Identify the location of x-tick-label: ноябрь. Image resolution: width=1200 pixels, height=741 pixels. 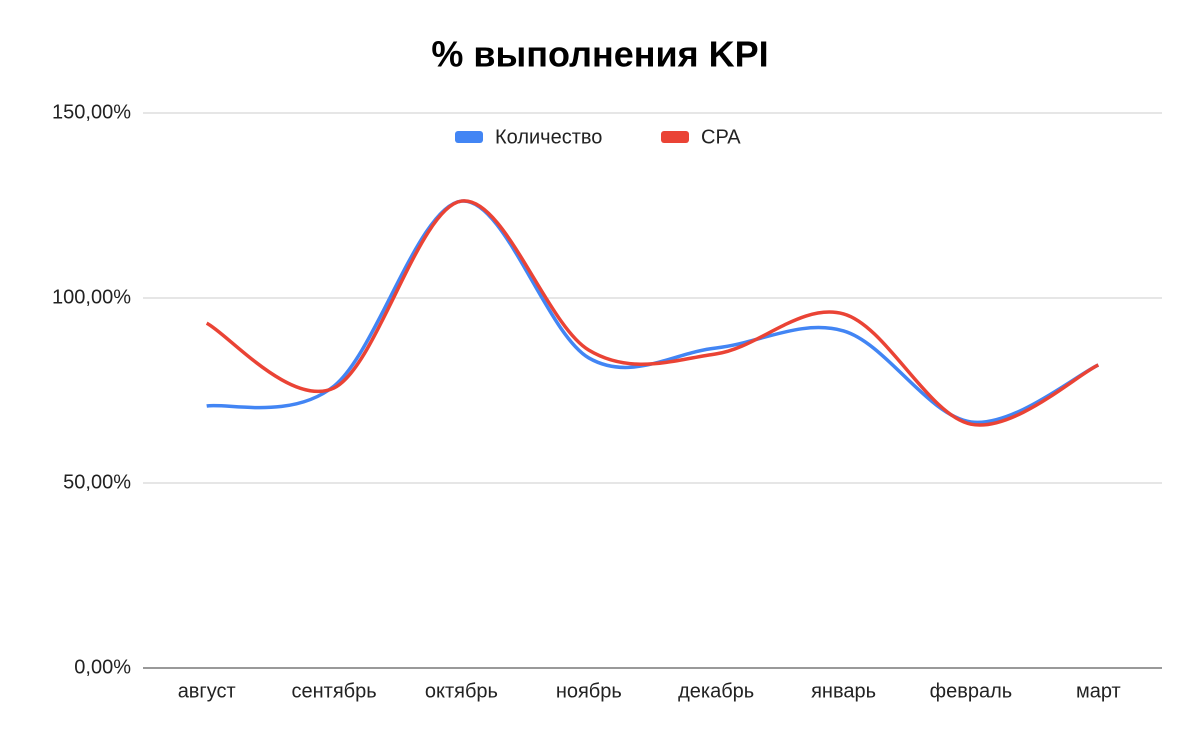
(589, 691).